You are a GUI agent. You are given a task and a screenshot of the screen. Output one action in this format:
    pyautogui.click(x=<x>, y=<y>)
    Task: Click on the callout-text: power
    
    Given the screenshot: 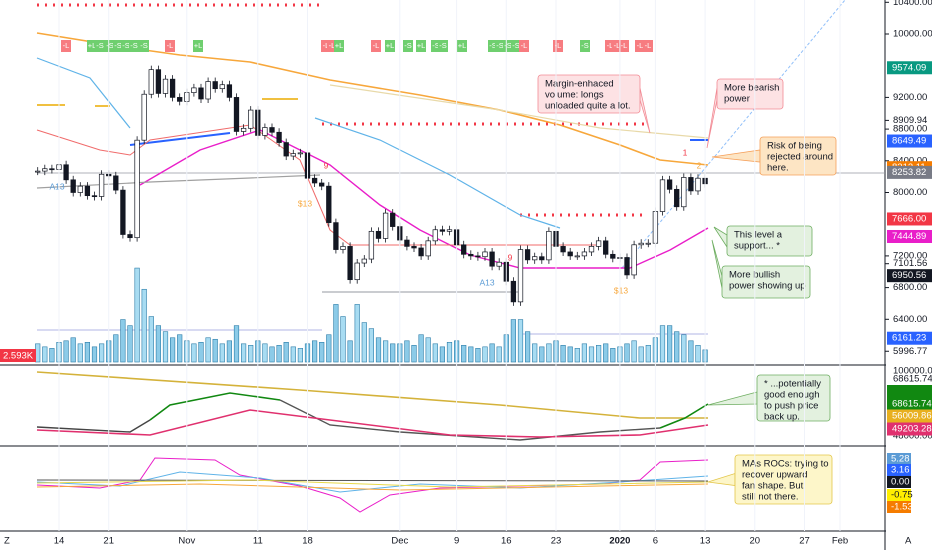 What is the action you would take?
    pyautogui.click(x=737, y=99)
    